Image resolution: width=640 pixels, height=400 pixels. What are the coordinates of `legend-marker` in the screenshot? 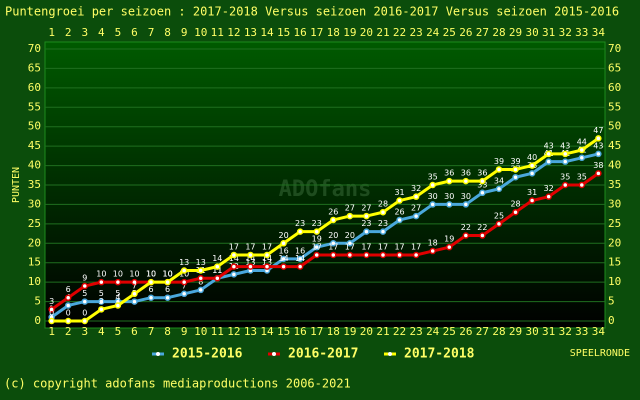 It's located at (274, 354).